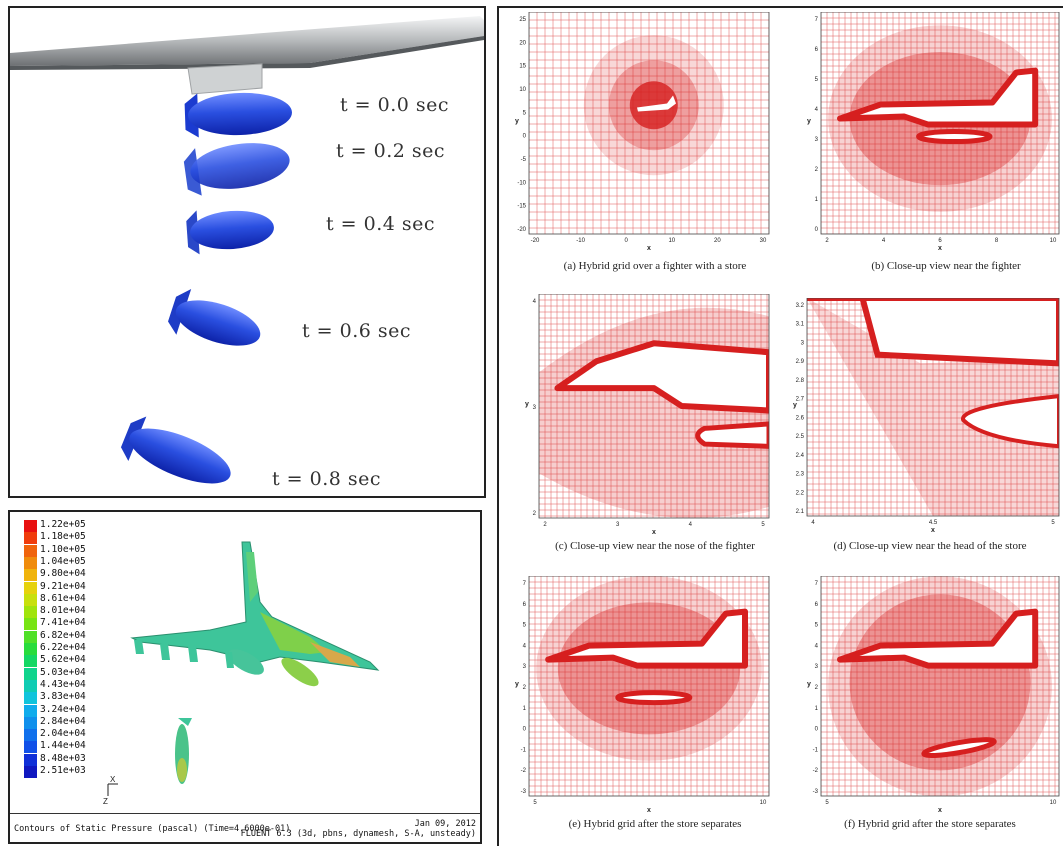  What do you see at coordinates (763, 241) in the screenshot?
I see `x-tick-label: 30` at bounding box center [763, 241].